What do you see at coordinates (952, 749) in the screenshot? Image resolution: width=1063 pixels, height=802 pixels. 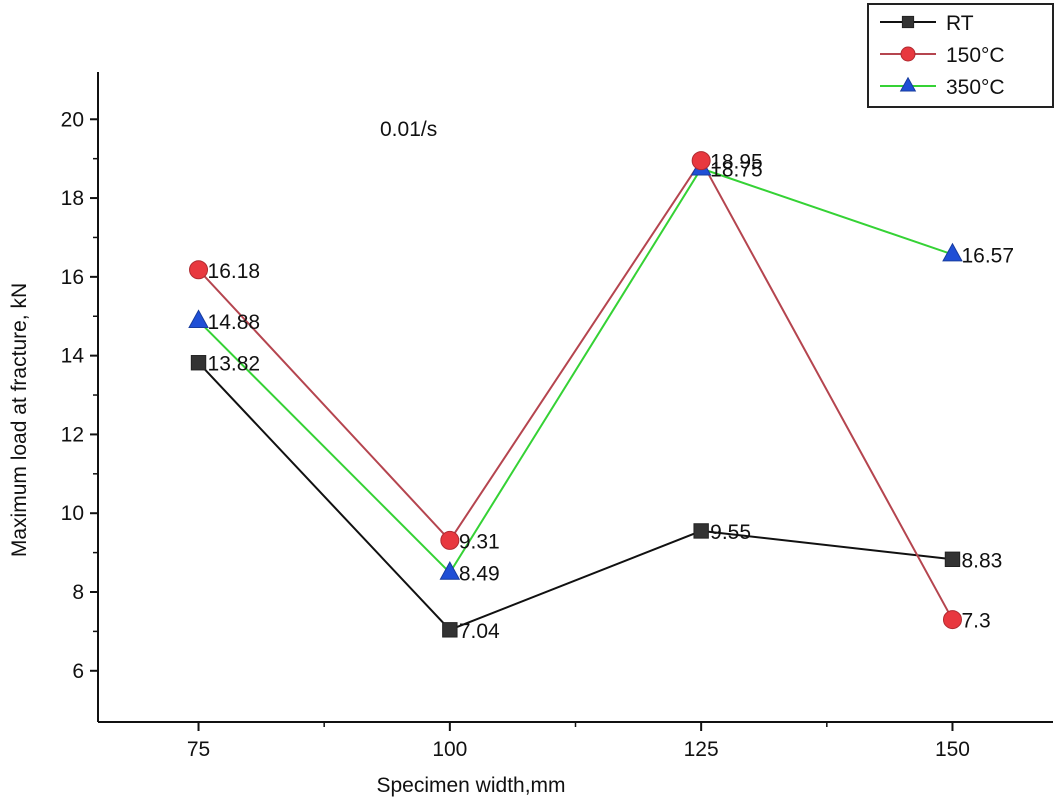 I see `x-tick-label: 150` at bounding box center [952, 749].